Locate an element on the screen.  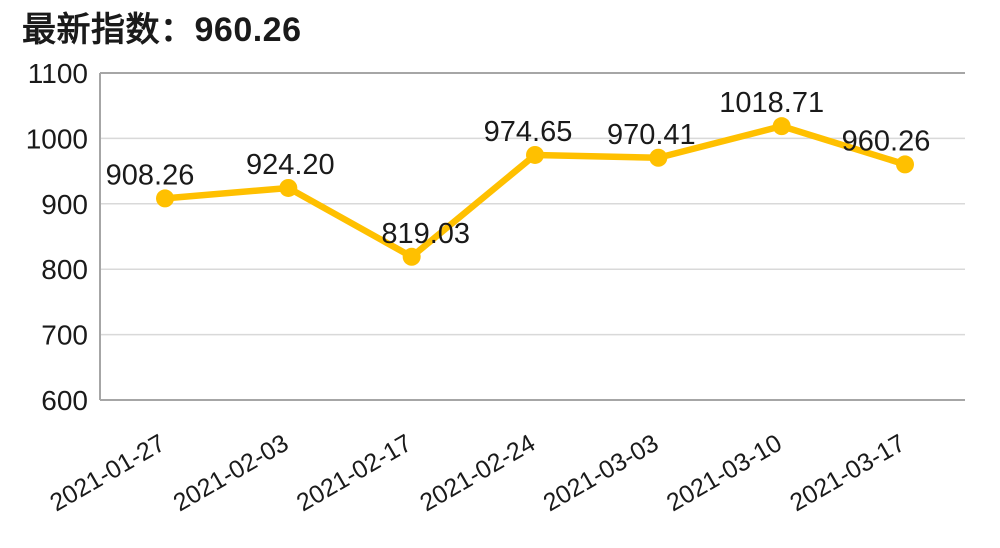
x-axis-tick-label: 2021-02-03 is located at coordinates (231, 473).